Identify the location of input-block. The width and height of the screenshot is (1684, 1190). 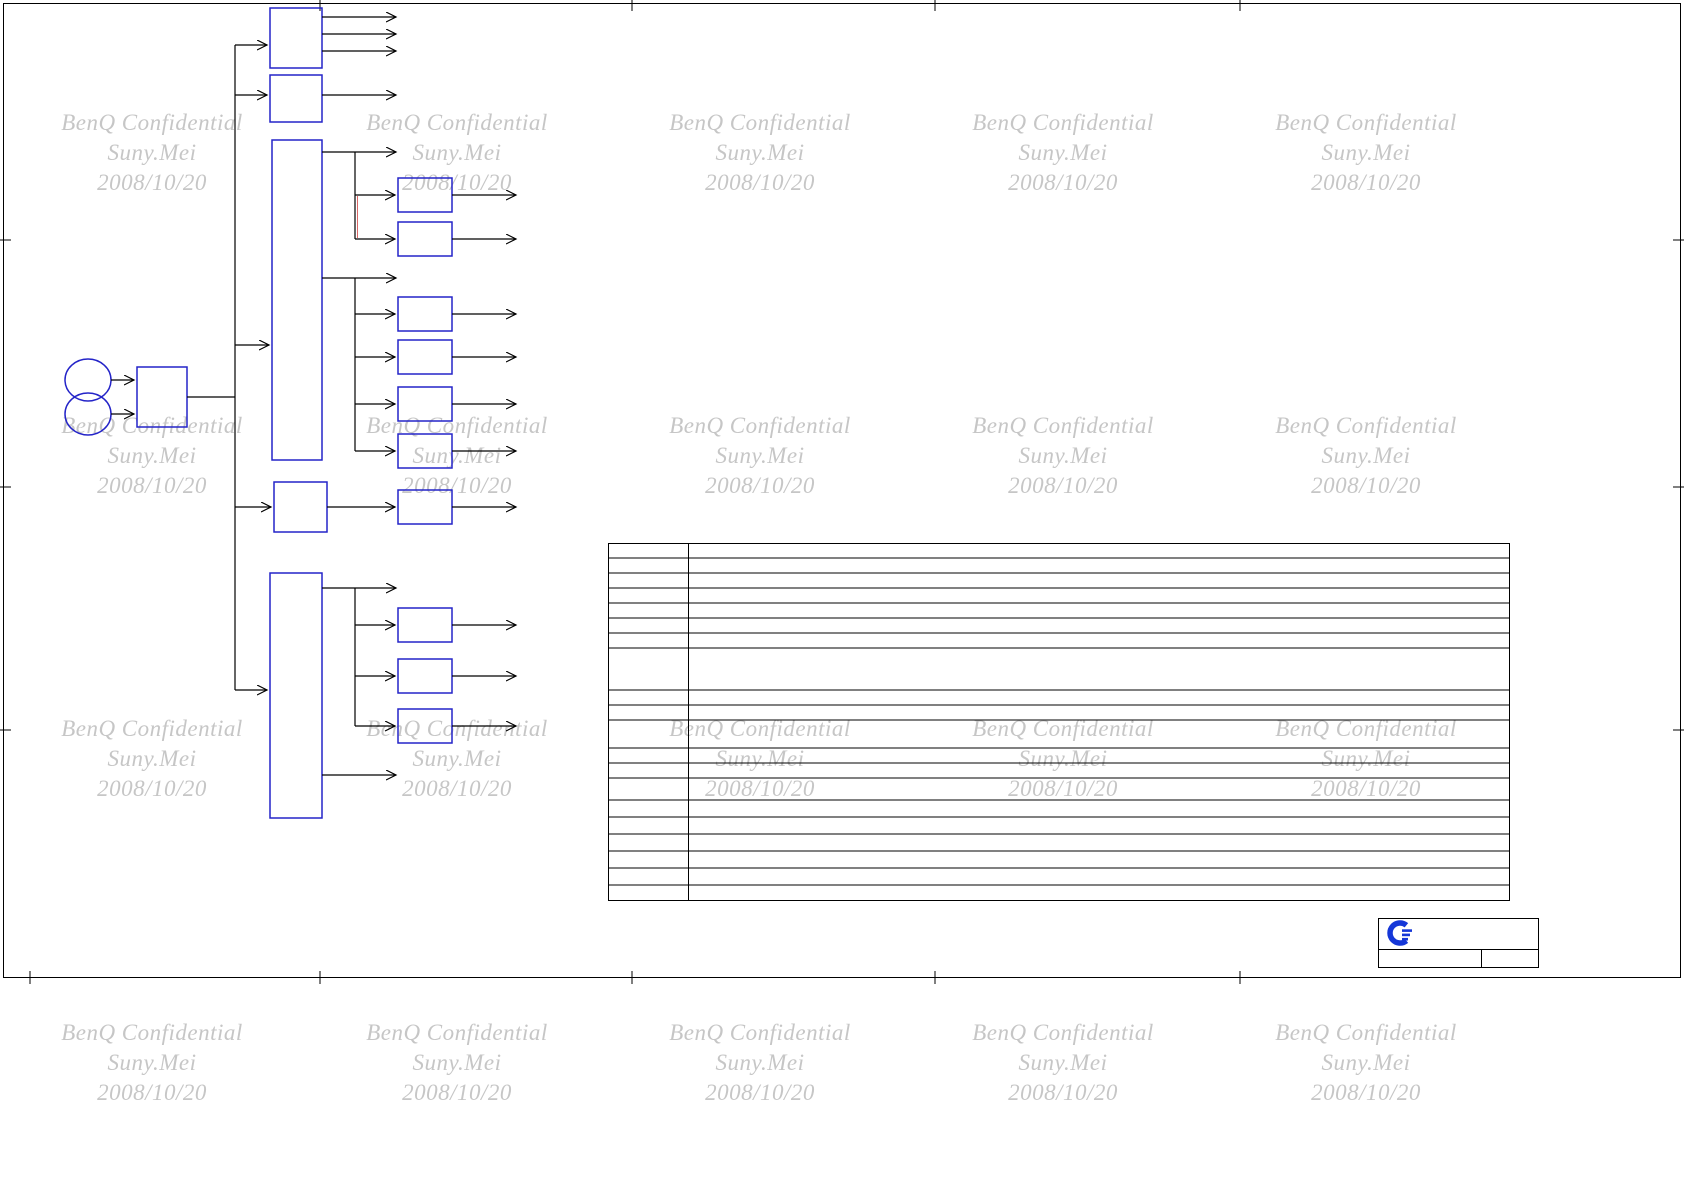
(162, 397).